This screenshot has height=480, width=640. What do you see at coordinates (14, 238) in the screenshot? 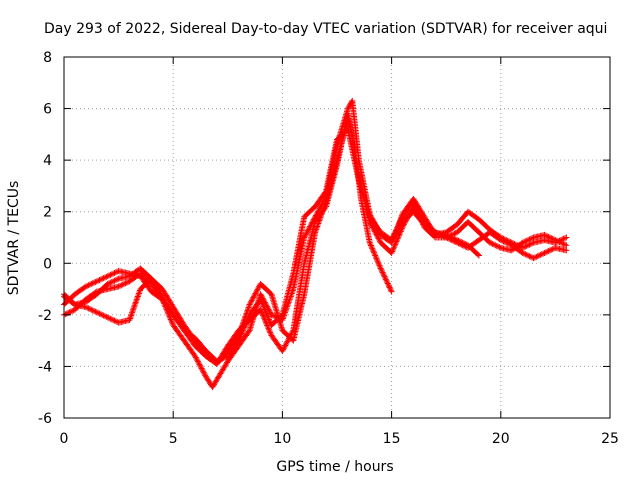
I see `y-axis-label: SDTVAR / TECUs` at bounding box center [14, 238].